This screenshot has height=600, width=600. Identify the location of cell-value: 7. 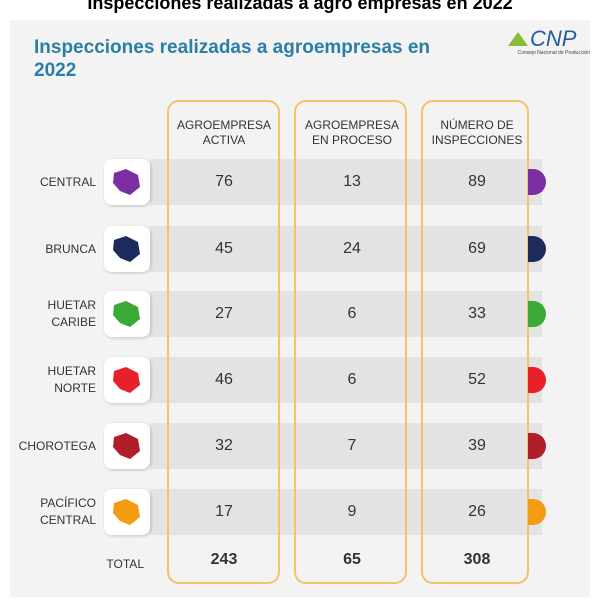
(352, 445).